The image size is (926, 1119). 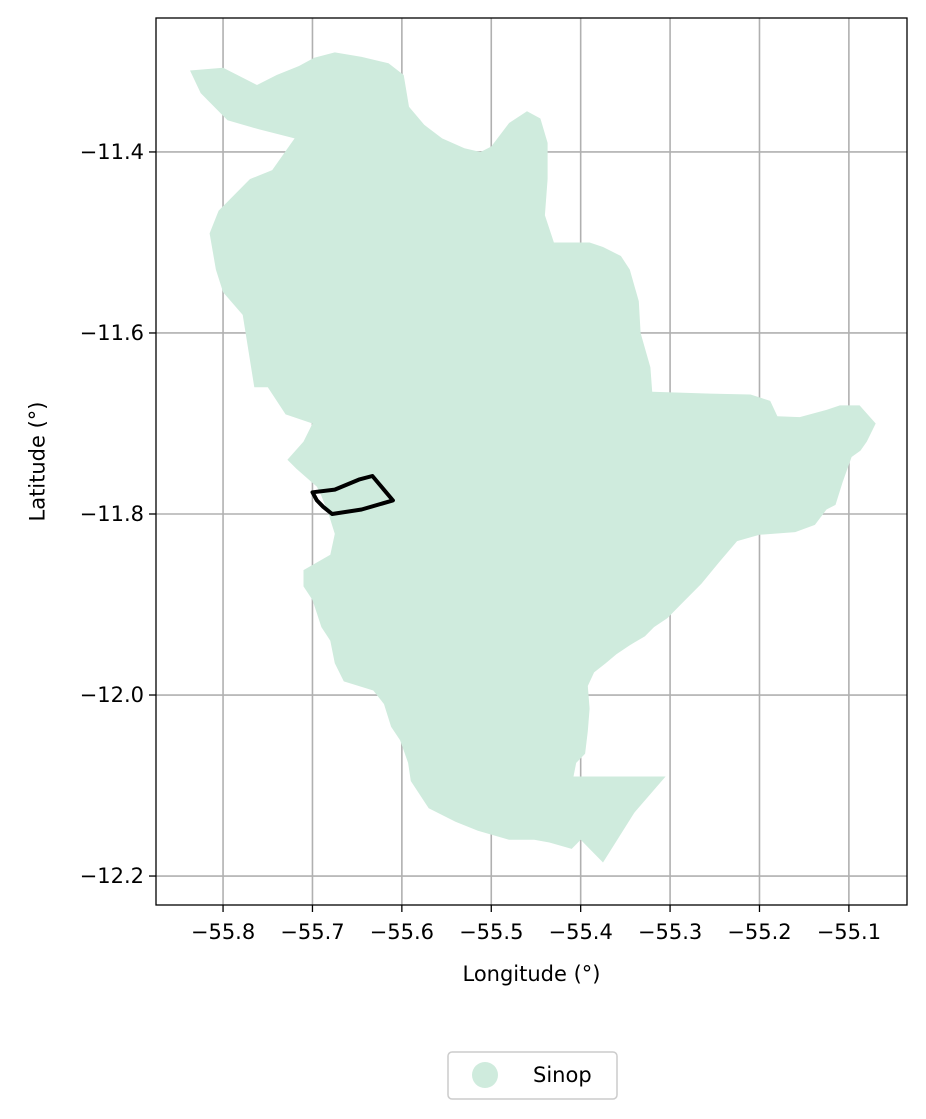 What do you see at coordinates (849, 932) in the screenshot?
I see `x-tick-label-7: −55.1` at bounding box center [849, 932].